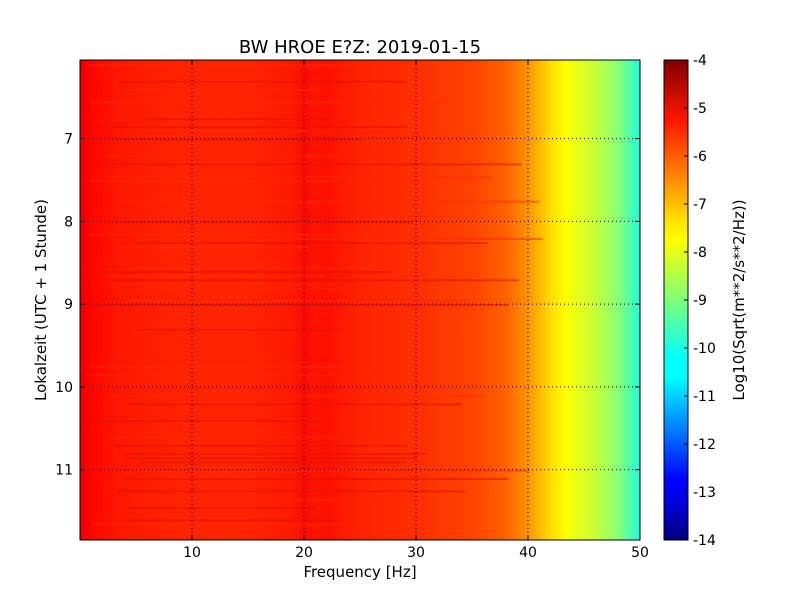 The width and height of the screenshot is (800, 600). What do you see at coordinates (700, 109) in the screenshot?
I see `colorbar-tick-label: -5` at bounding box center [700, 109].